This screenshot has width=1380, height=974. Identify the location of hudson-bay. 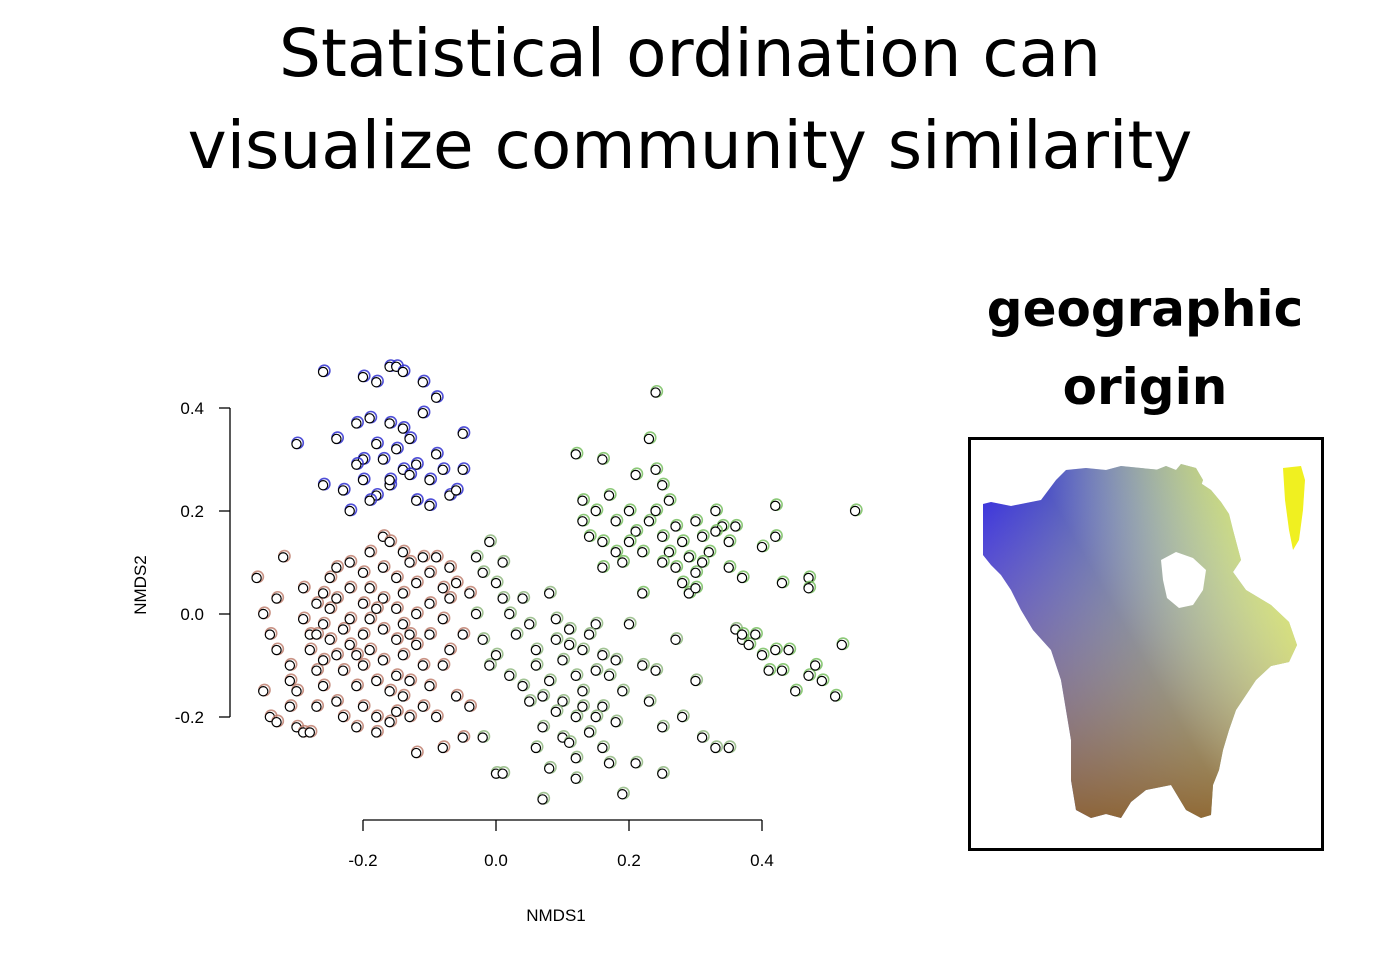
(1183, 580).